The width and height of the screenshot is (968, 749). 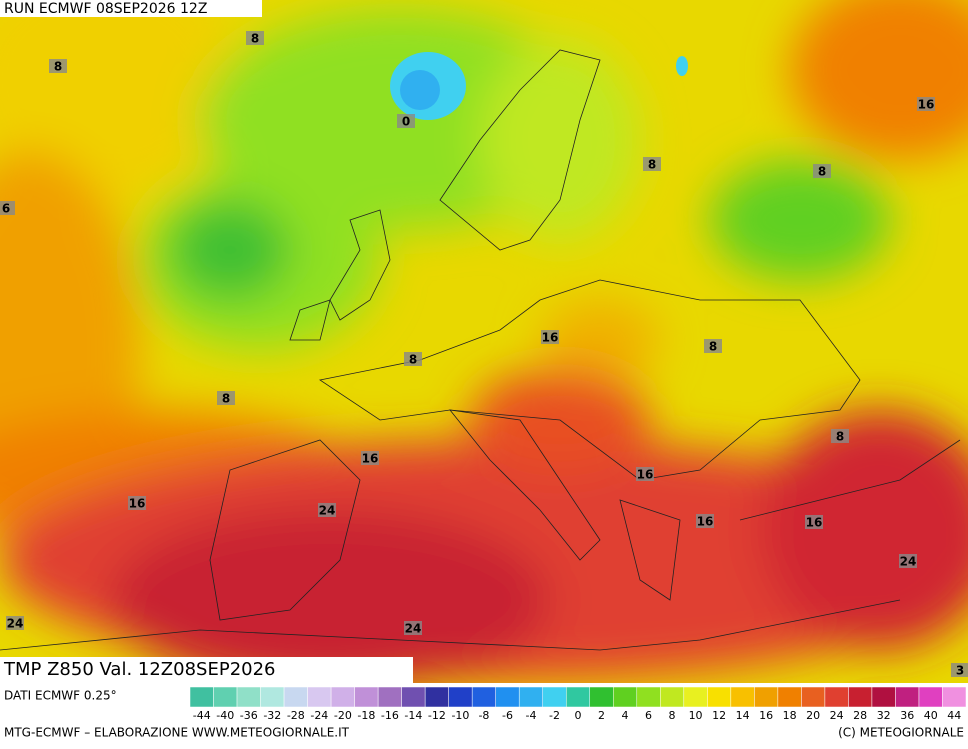 I want to click on colorbar-label: -4, so click(x=530, y=715).